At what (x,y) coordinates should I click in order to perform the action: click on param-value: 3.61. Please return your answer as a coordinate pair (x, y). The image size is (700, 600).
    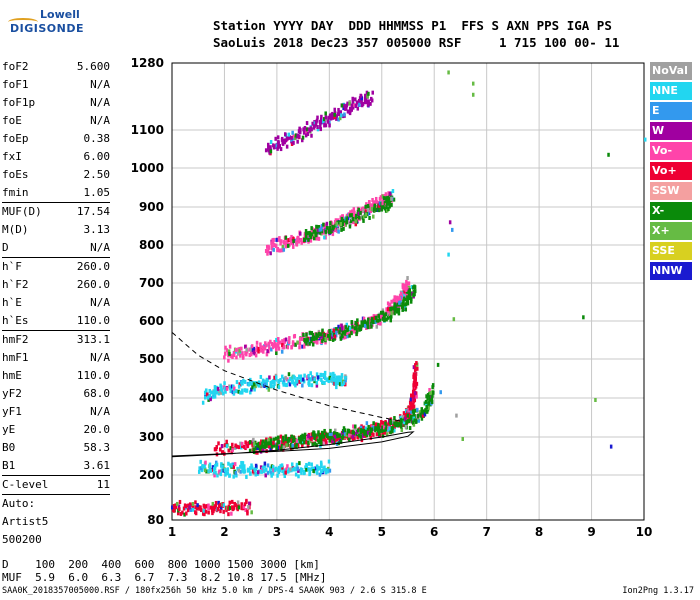
    Looking at the image, I should click on (97, 465).